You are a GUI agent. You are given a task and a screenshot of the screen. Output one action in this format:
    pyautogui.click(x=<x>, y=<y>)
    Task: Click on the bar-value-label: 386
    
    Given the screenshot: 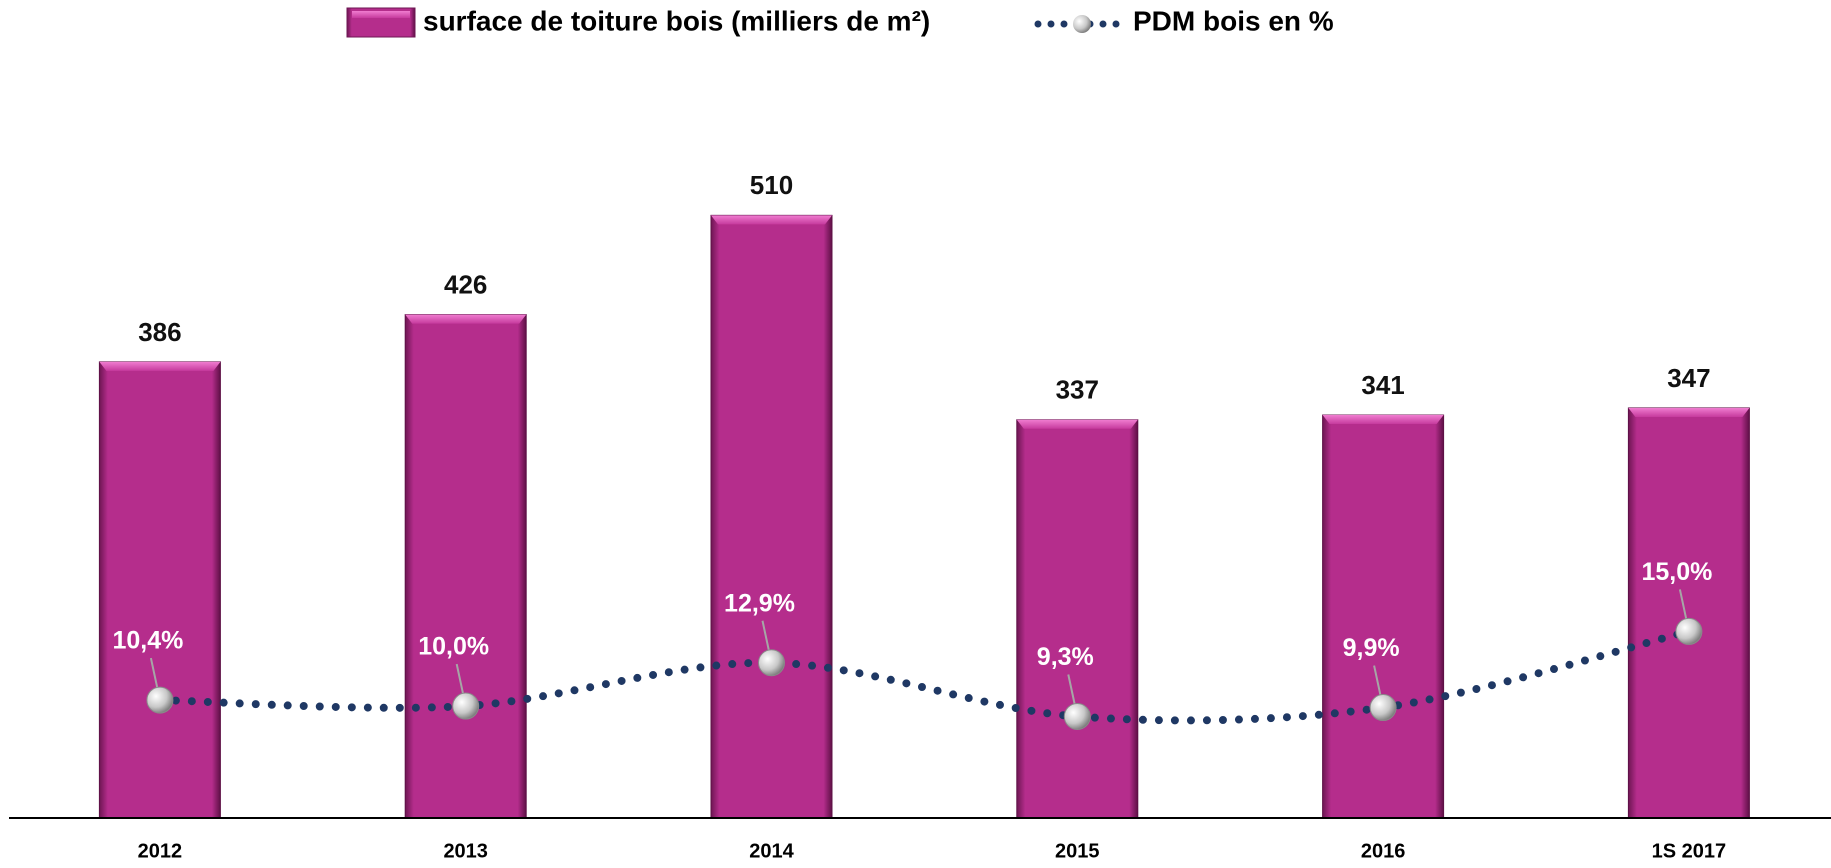 What is the action you would take?
    pyautogui.click(x=159, y=332)
    